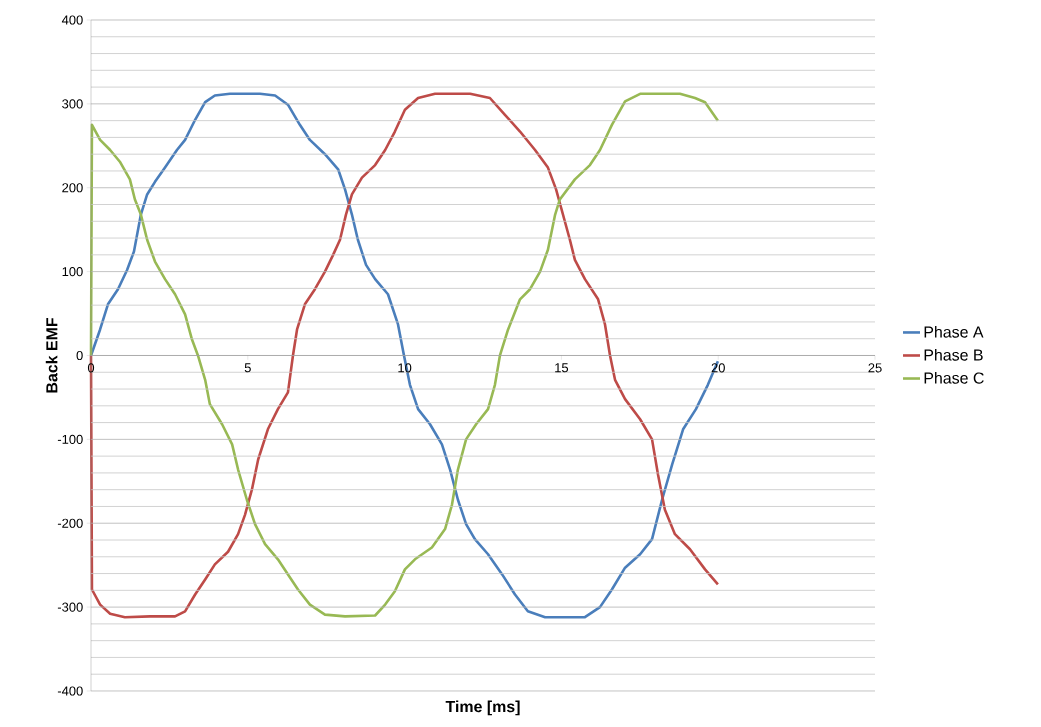 This screenshot has width=1041, height=727. Describe the element at coordinates (482, 708) in the screenshot. I see `x-axis-title: Time [ms]` at that location.